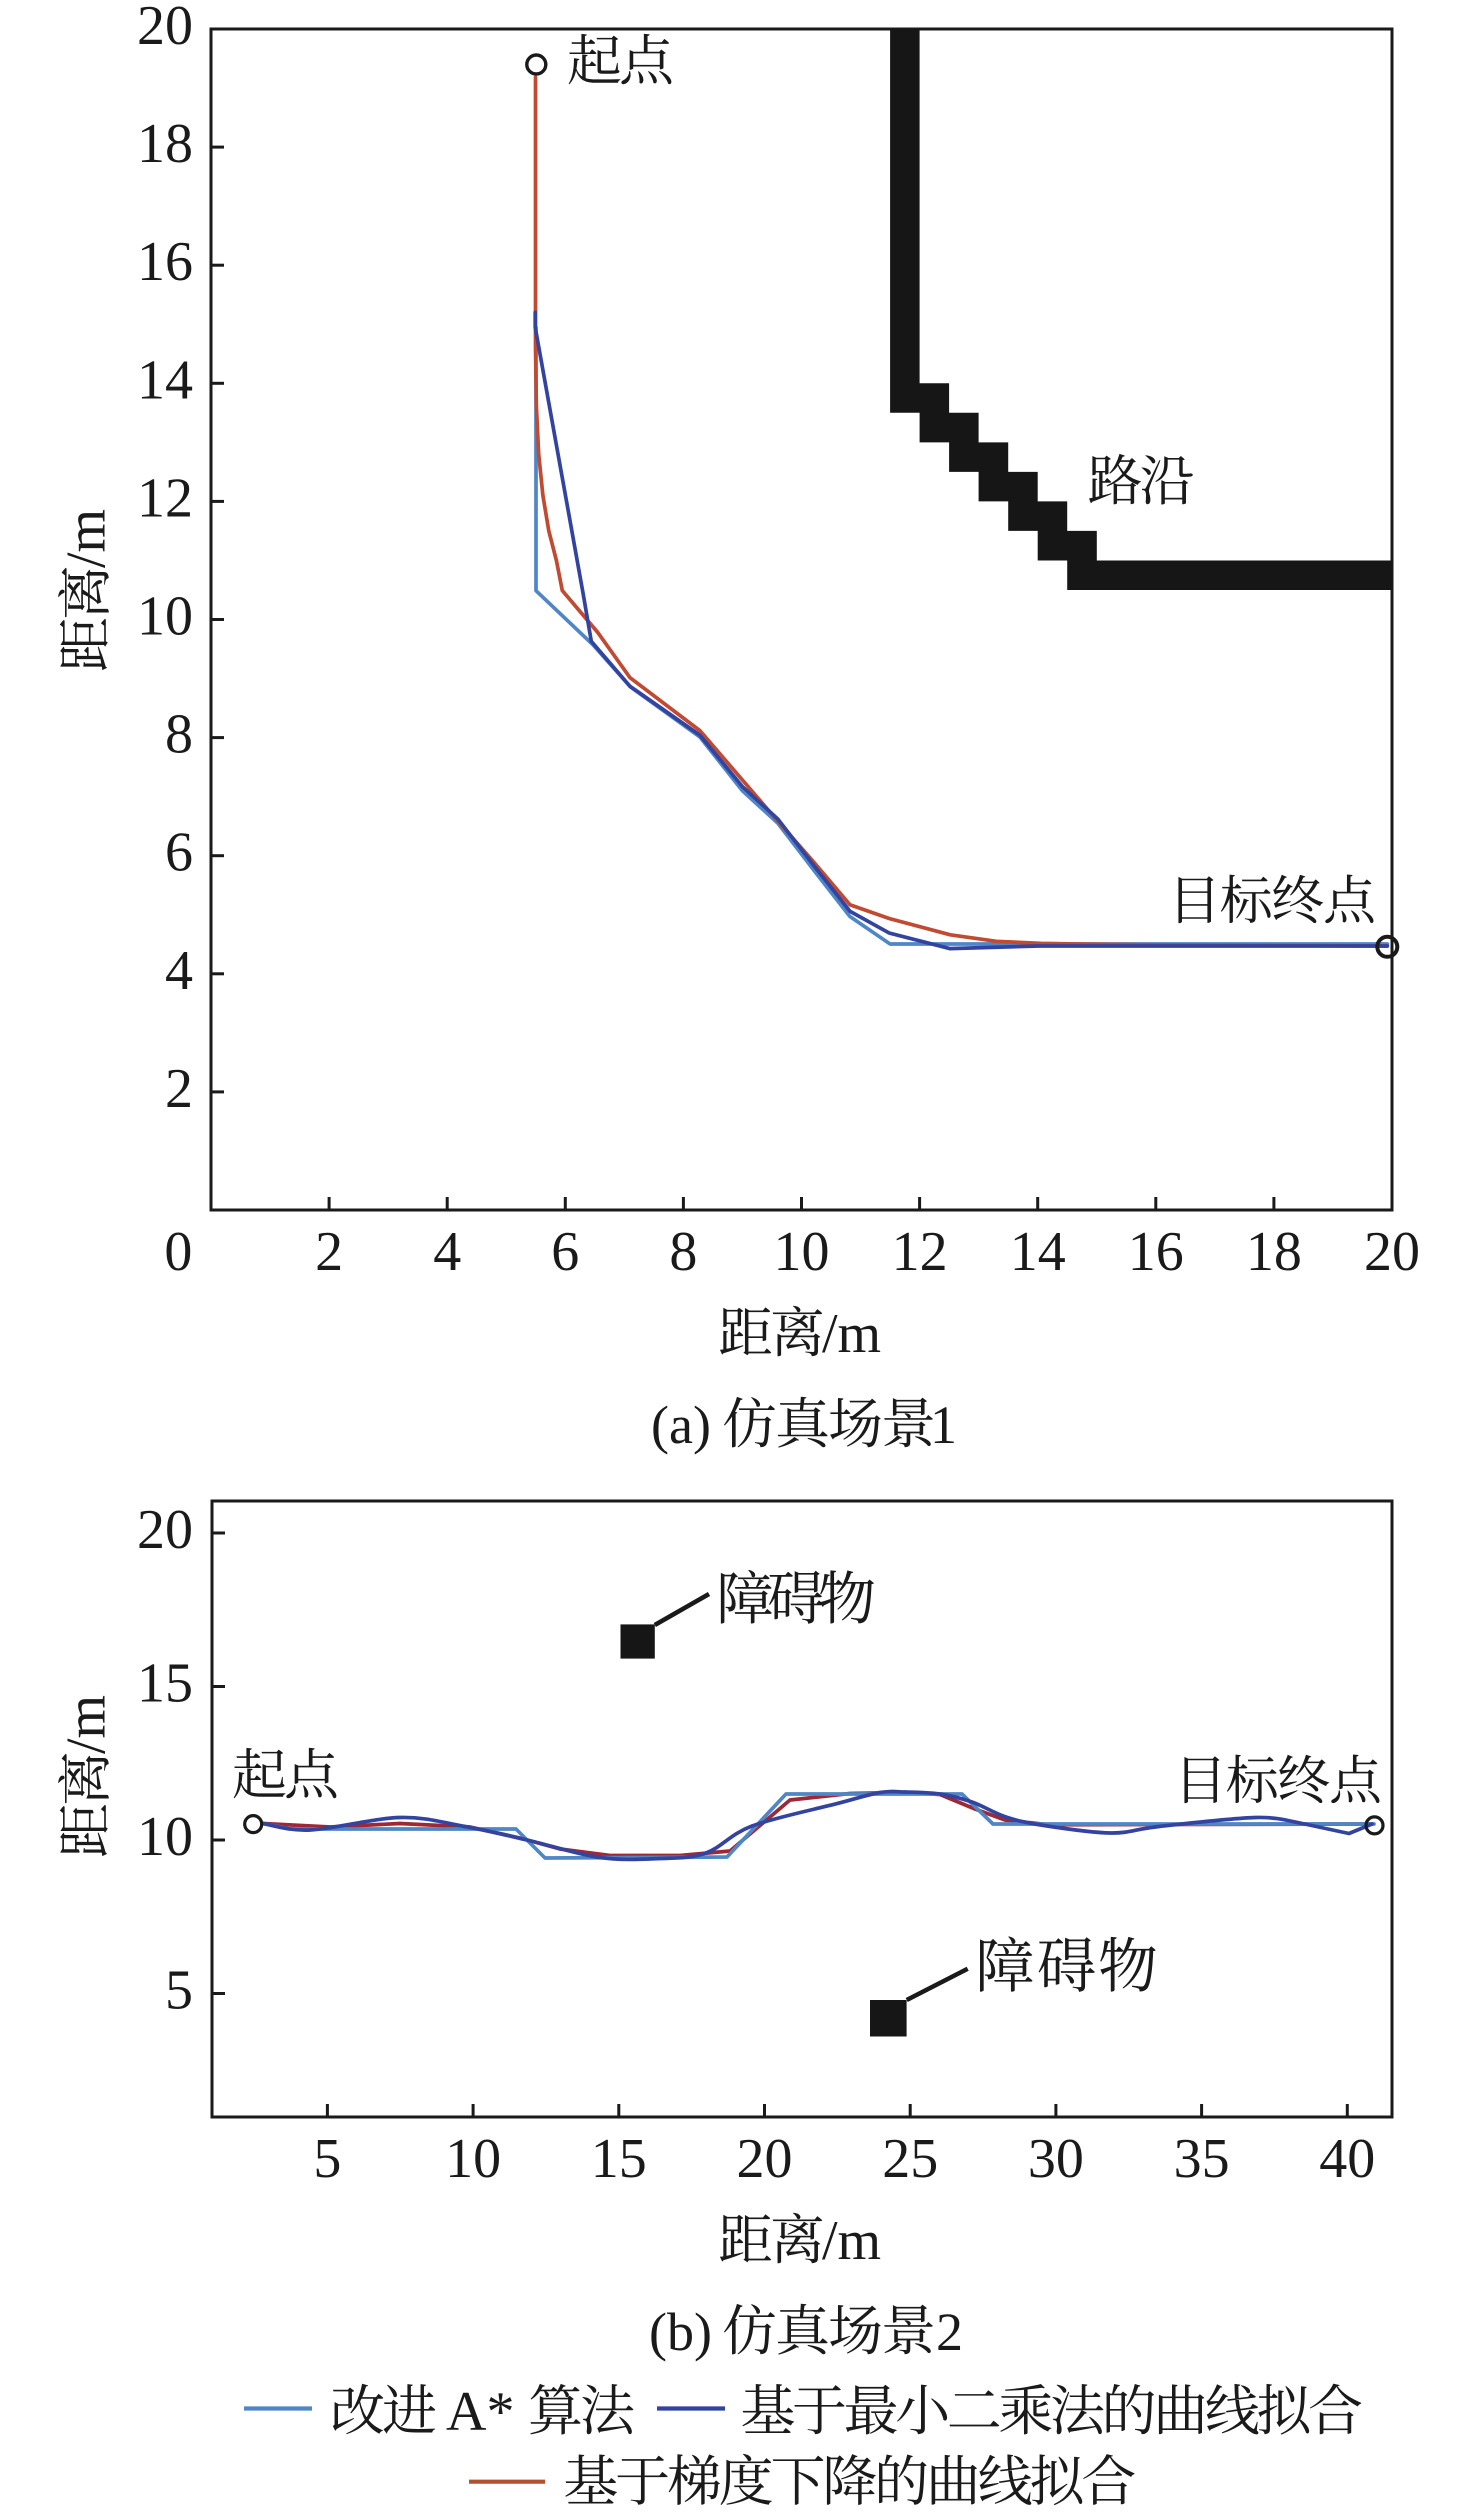  Describe the element at coordinates (910, 2159) in the screenshot. I see `svg-text: 25` at that location.